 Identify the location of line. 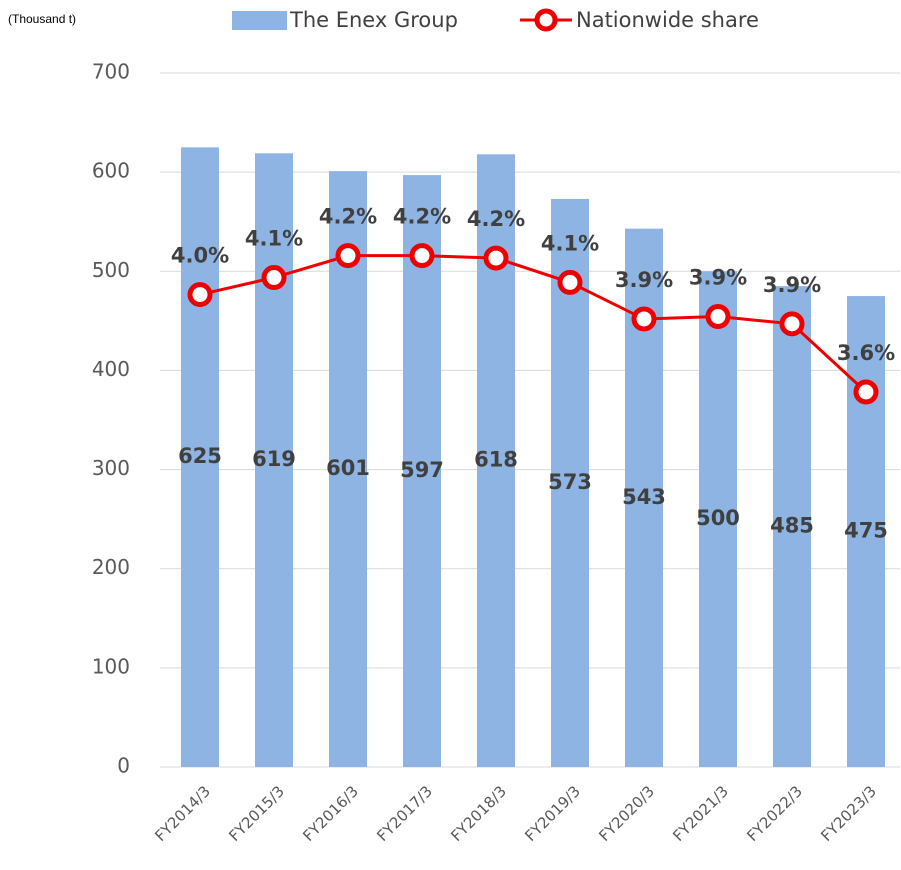
(533, 324).